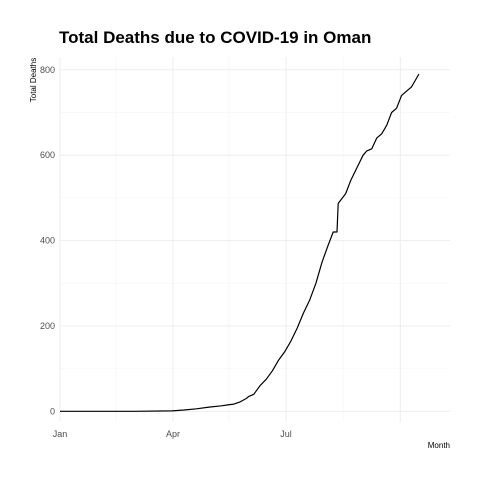  Describe the element at coordinates (47, 326) in the screenshot. I see `y-tick-label: 200` at that location.